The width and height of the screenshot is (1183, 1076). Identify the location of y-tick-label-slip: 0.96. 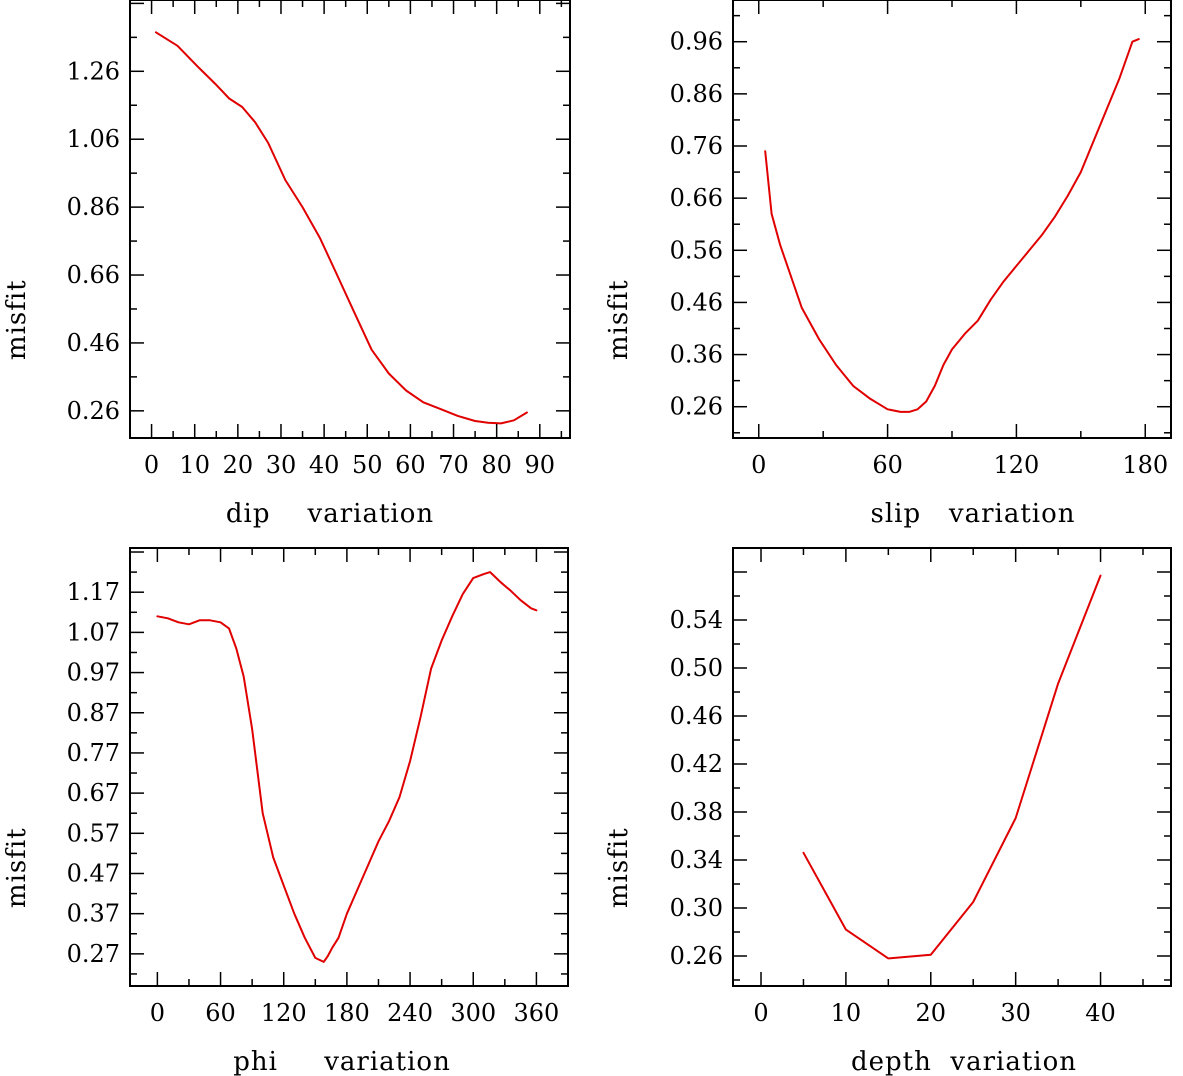
(696, 42).